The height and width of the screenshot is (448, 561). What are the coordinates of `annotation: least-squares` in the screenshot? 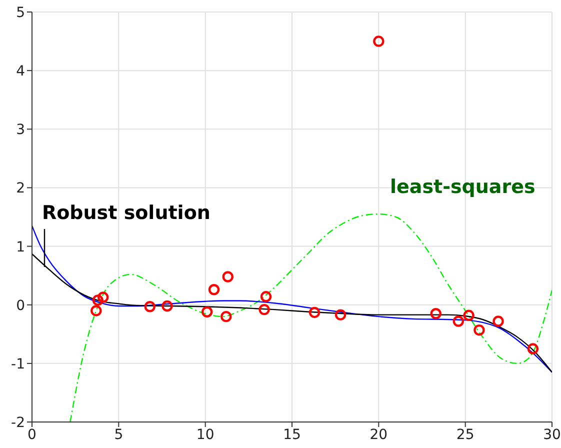 It's located at (463, 187).